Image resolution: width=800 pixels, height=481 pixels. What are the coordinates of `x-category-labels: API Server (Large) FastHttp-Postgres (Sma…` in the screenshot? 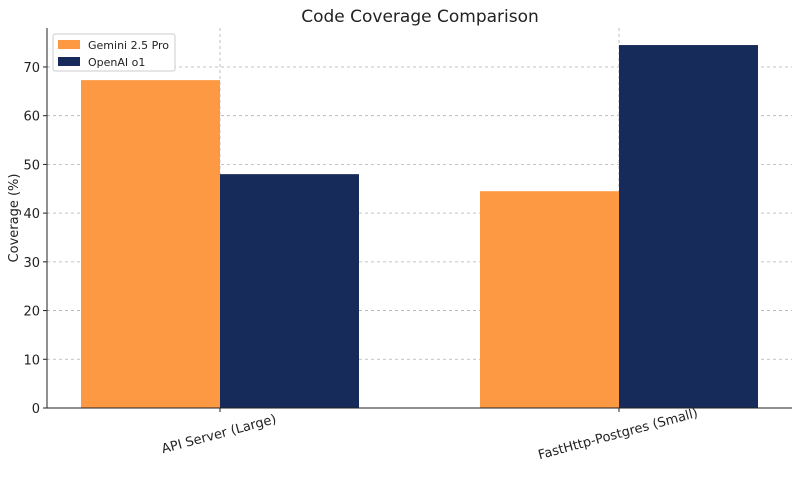 It's located at (430, 434).